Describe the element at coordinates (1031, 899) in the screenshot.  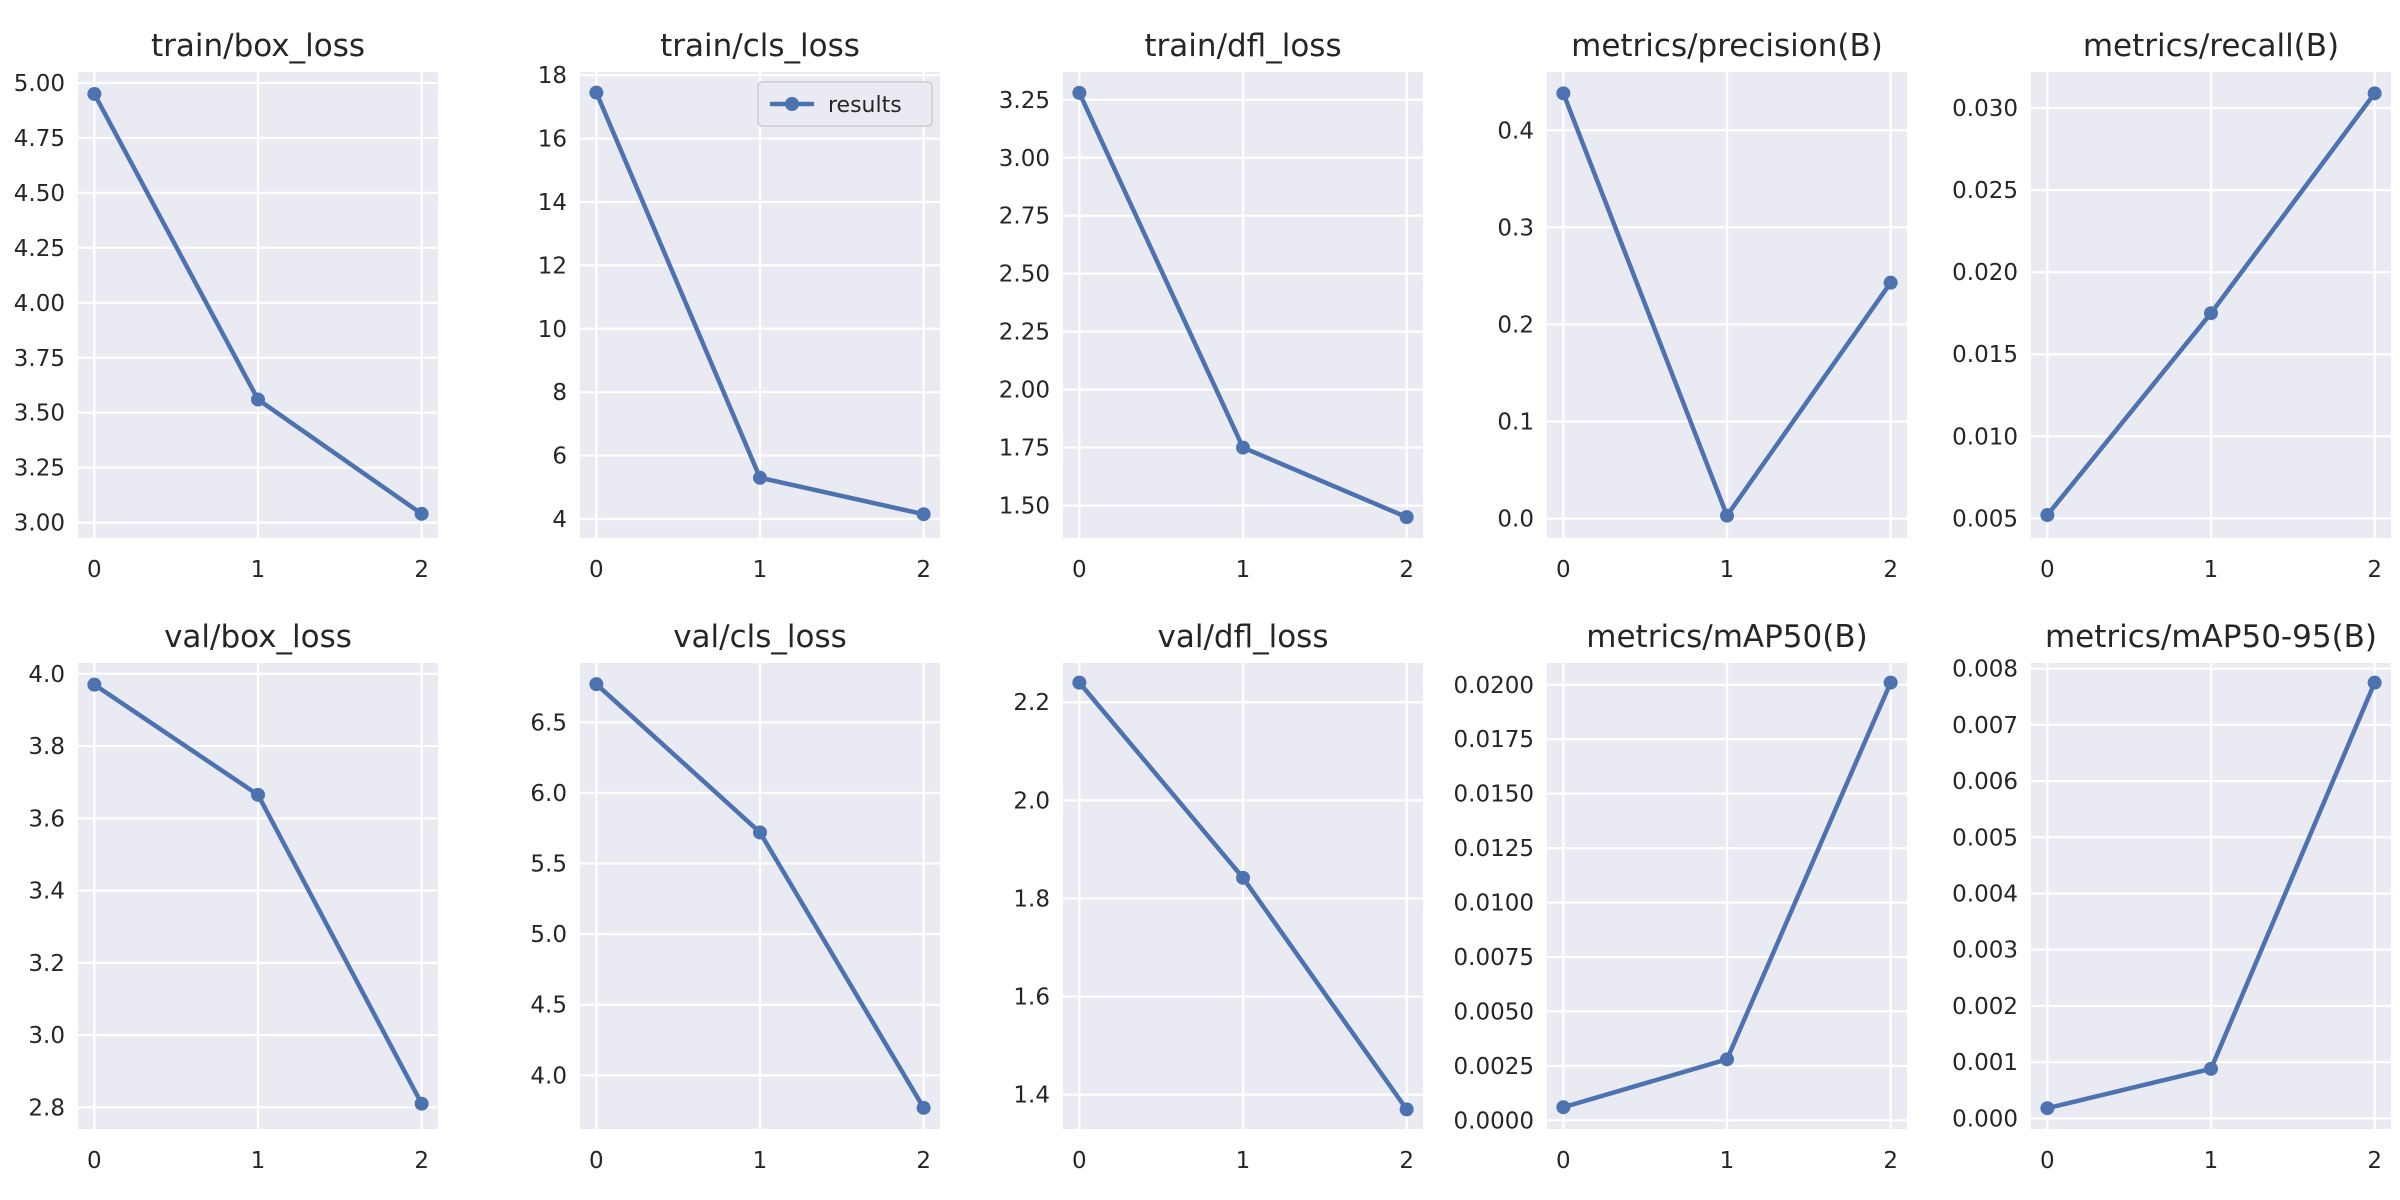
I see `y-tick-label: 1.8` at that location.